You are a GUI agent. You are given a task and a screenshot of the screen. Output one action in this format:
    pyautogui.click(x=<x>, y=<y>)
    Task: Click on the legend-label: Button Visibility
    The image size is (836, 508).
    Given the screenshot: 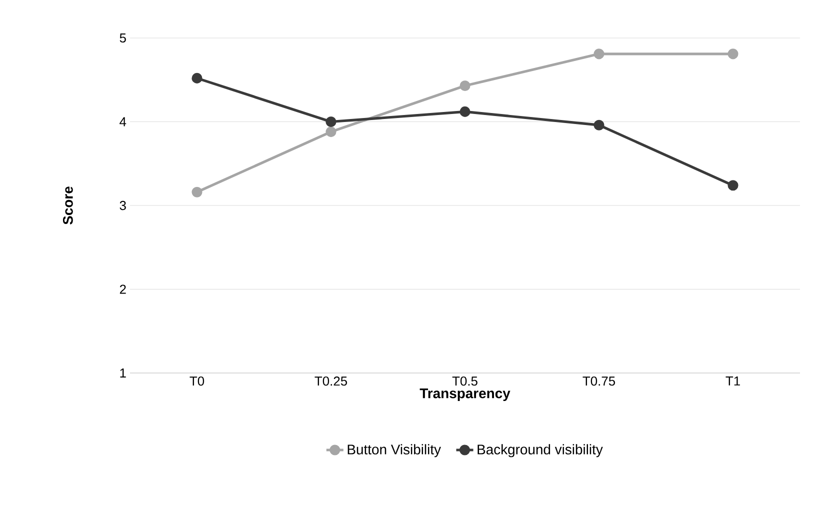 What is the action you would take?
    pyautogui.click(x=394, y=451)
    